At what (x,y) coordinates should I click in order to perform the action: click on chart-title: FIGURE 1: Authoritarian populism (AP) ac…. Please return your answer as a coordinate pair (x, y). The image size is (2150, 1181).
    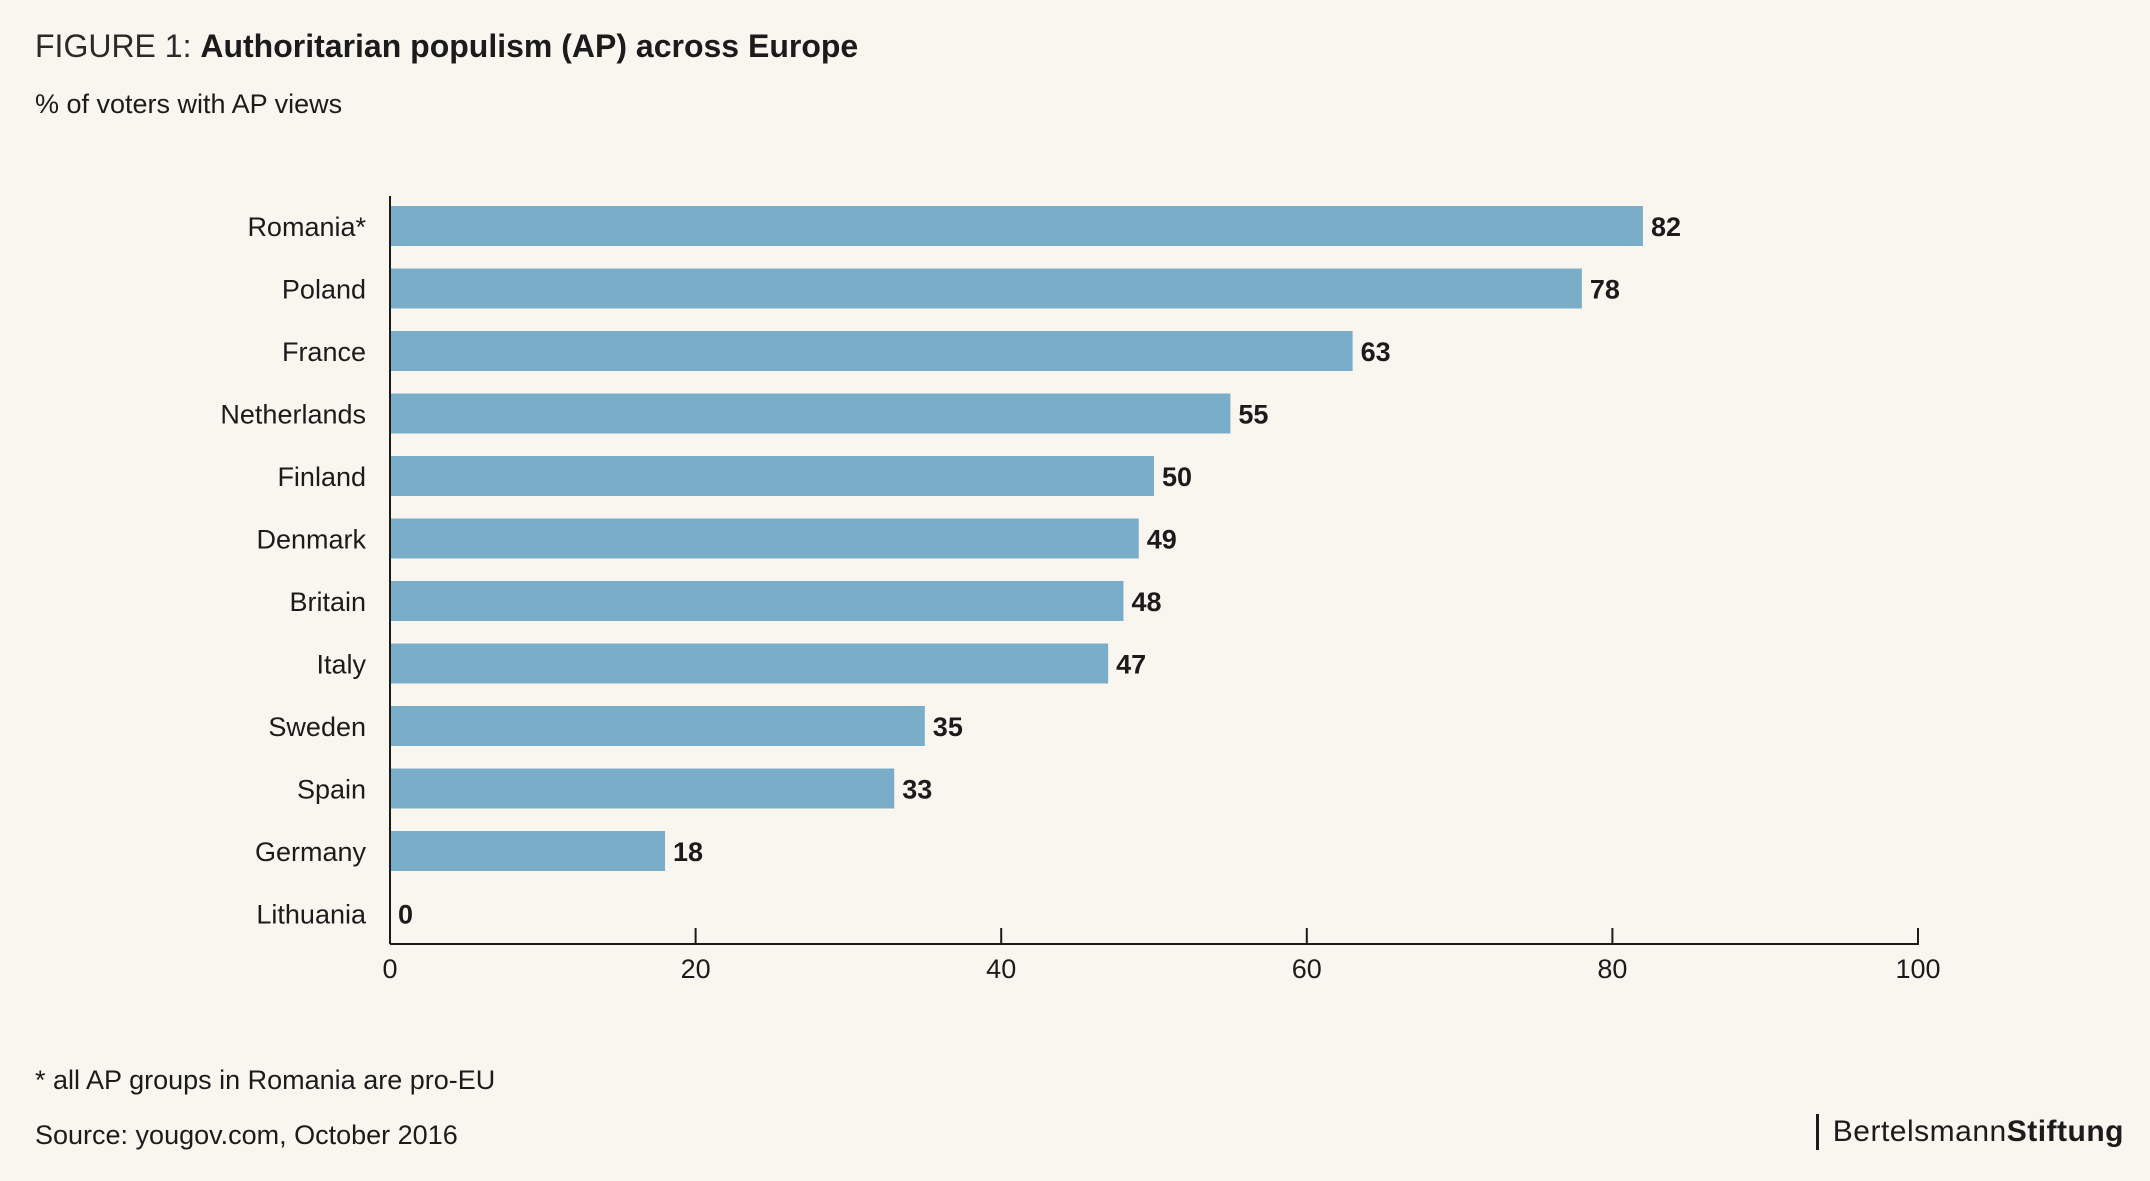
    Looking at the image, I should click on (446, 46).